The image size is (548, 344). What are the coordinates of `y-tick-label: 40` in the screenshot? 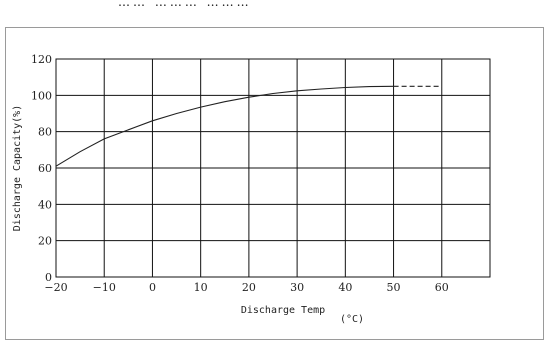 It's located at (45, 204).